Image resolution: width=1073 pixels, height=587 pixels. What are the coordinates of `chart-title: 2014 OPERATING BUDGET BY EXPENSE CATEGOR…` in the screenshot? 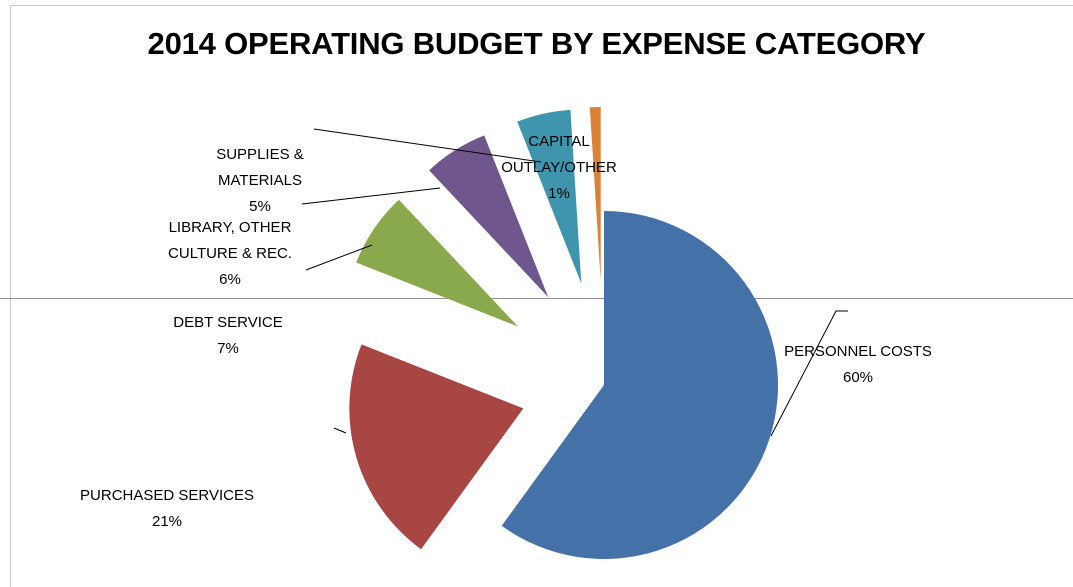 It's located at (536, 43).